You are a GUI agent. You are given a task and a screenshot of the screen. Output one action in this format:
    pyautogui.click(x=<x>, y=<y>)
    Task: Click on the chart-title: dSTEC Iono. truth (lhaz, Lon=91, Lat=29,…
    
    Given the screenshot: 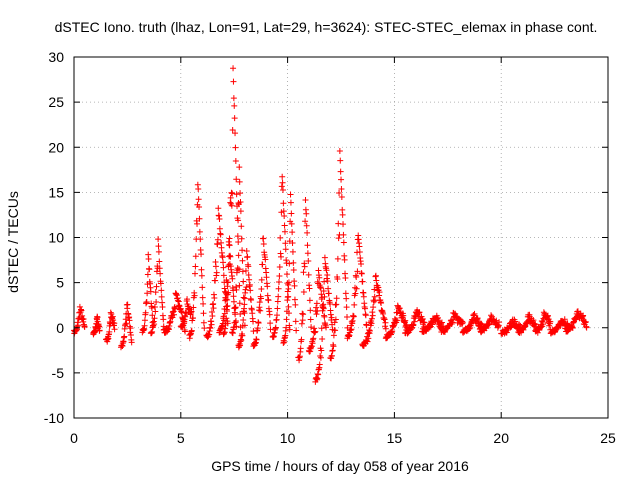 What is the action you would take?
    pyautogui.click(x=326, y=27)
    